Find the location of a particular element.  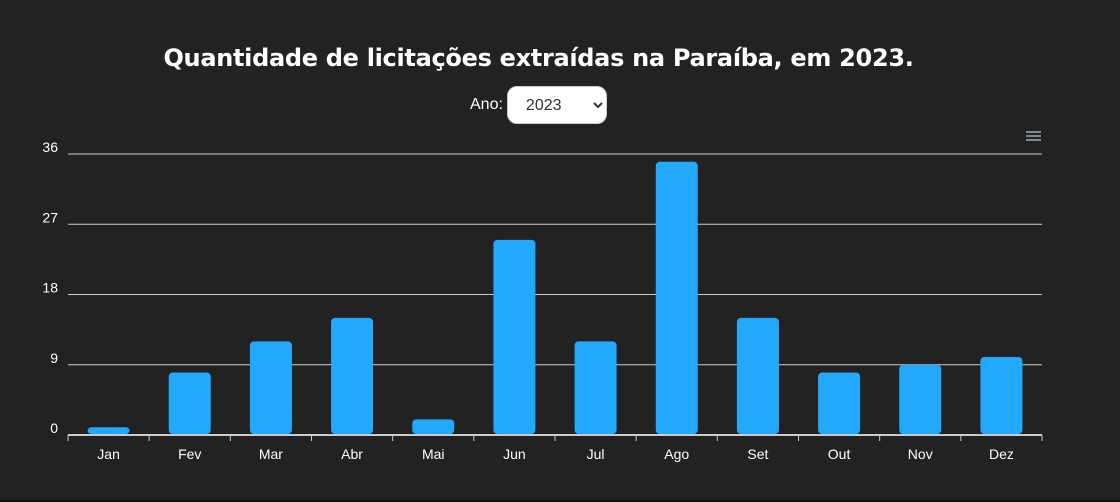

y-tick-label: 18 is located at coordinates (50, 288).